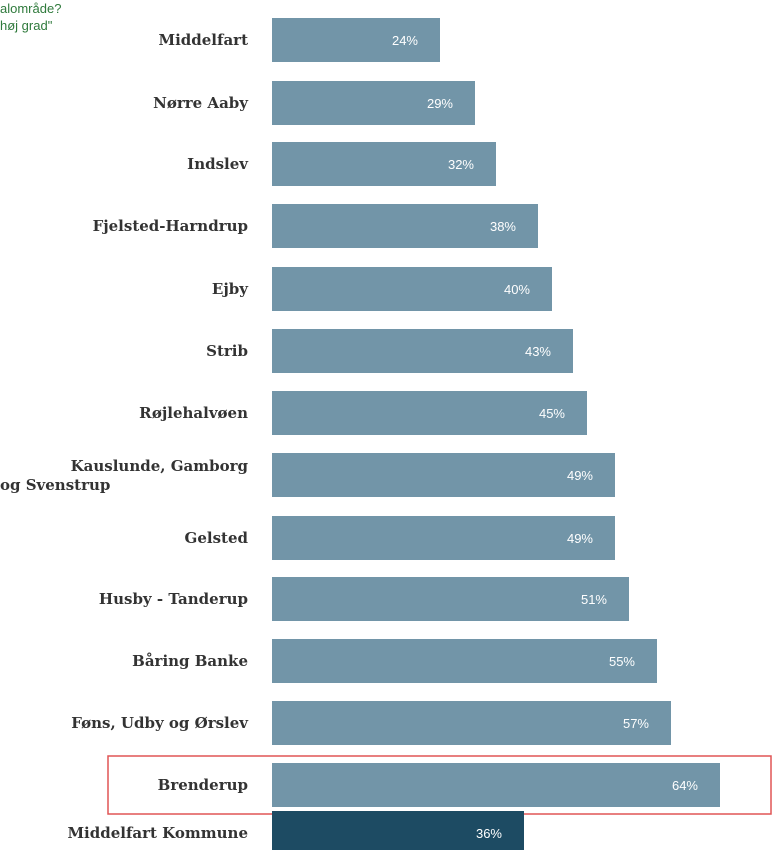  I want to click on bar-strib, so click(422, 351).